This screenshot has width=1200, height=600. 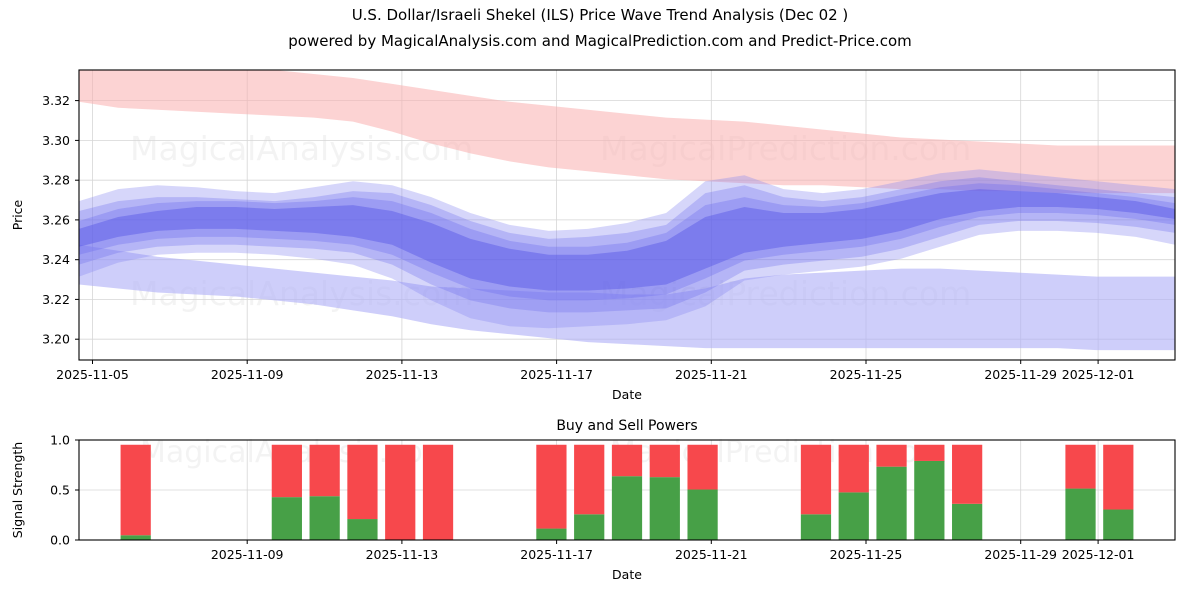 What do you see at coordinates (56, 100) in the screenshot?
I see `price-ytick-label: 3.32` at bounding box center [56, 100].